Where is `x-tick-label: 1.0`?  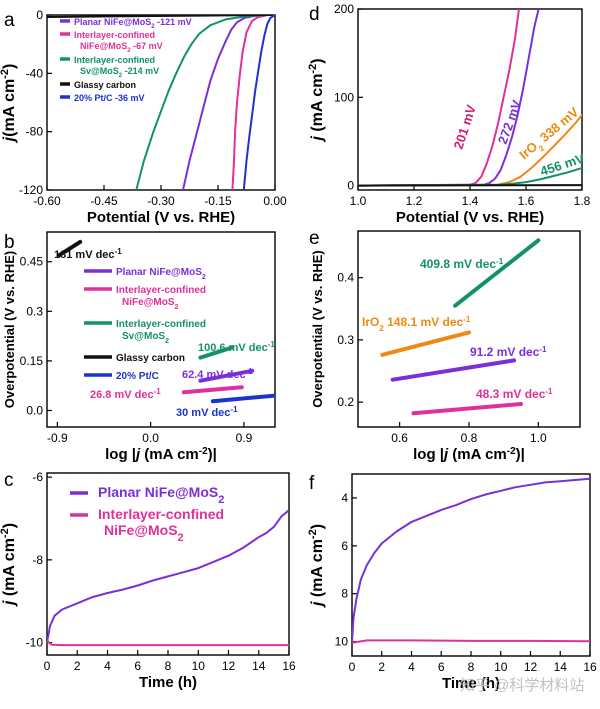
x-tick-label: 1.0 is located at coordinates (538, 438).